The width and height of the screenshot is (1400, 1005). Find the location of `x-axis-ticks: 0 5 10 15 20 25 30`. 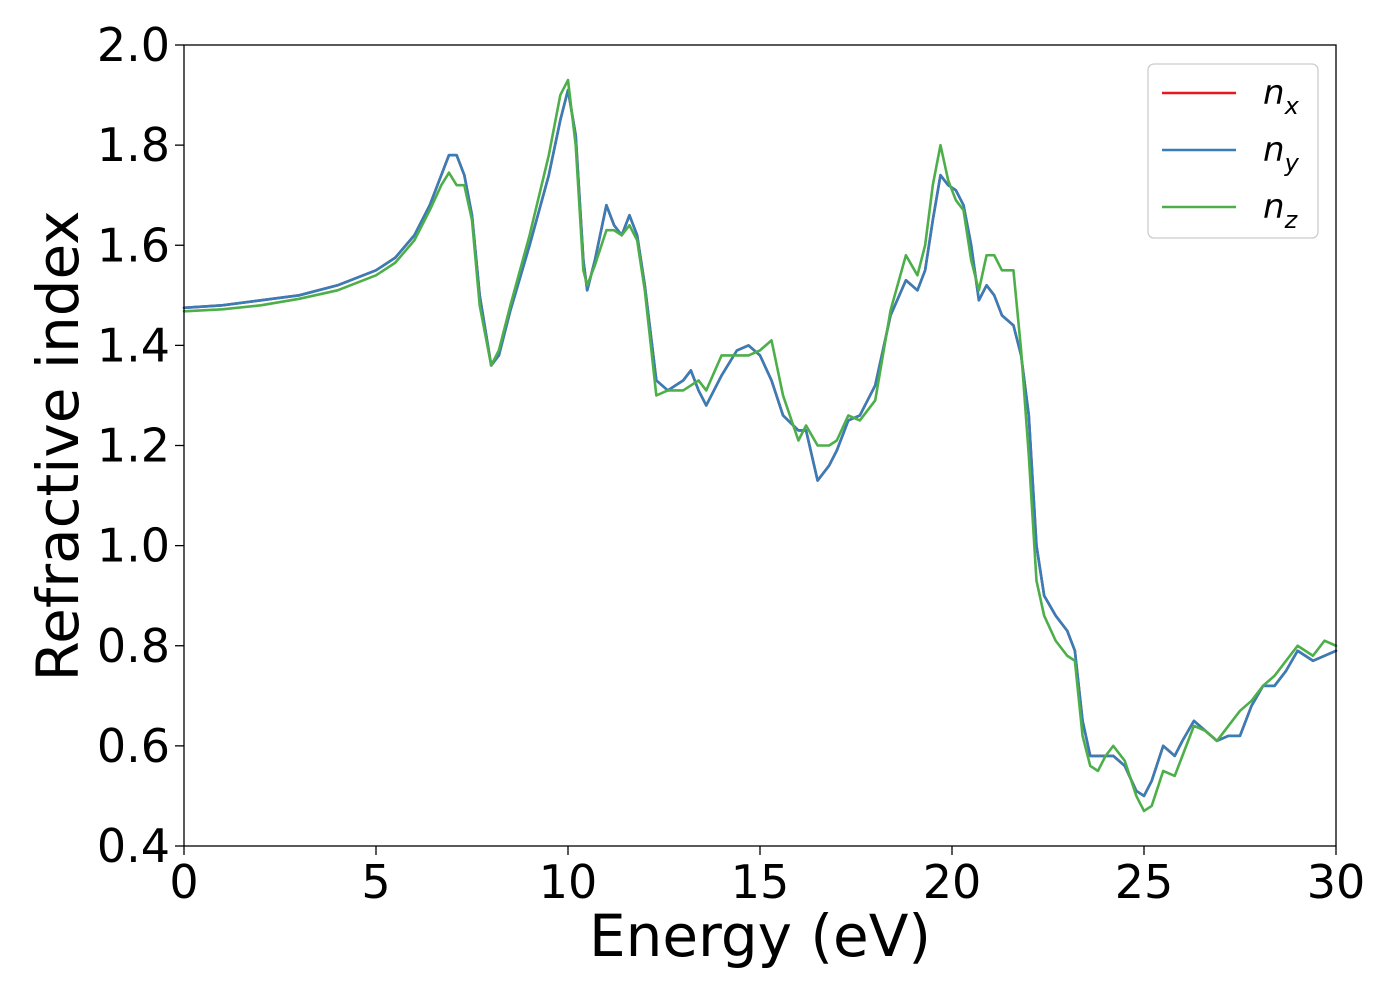

x-axis-ticks: 0 5 10 15 20 25 30 is located at coordinates (767, 877).